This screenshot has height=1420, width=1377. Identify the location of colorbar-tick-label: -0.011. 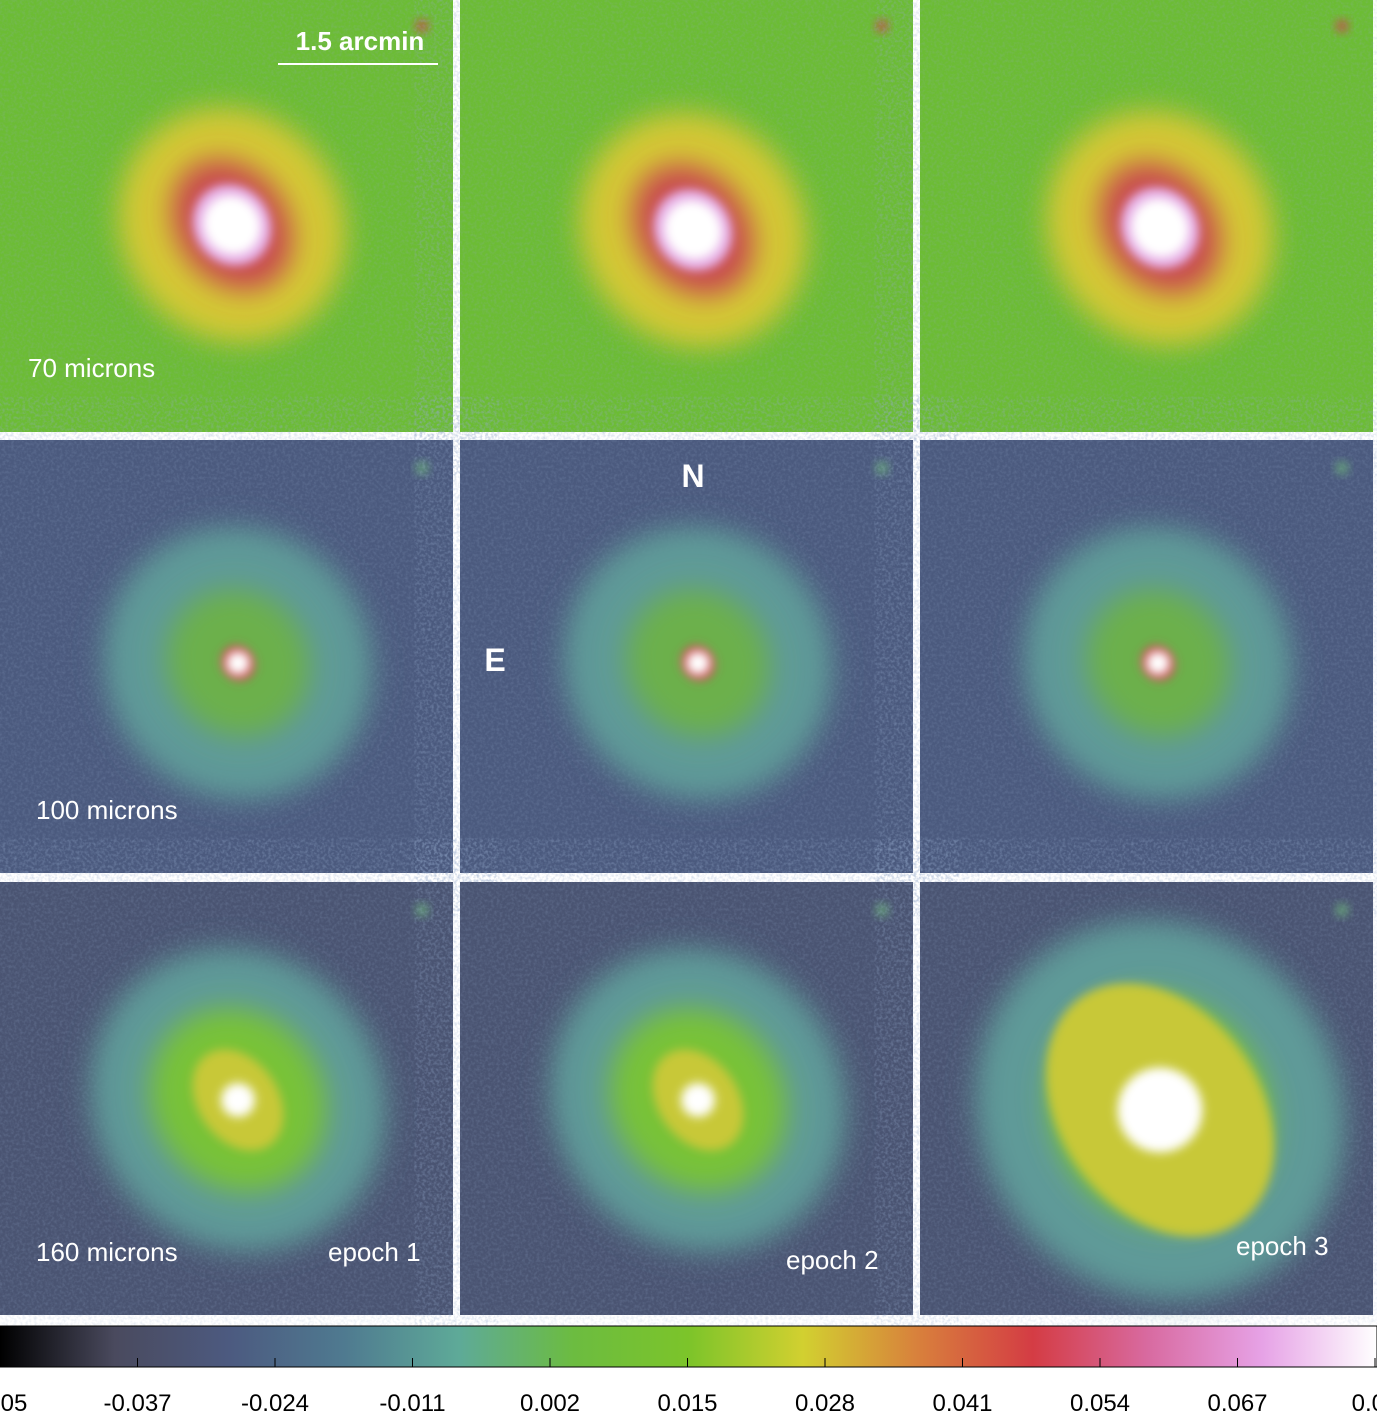
(412, 1403).